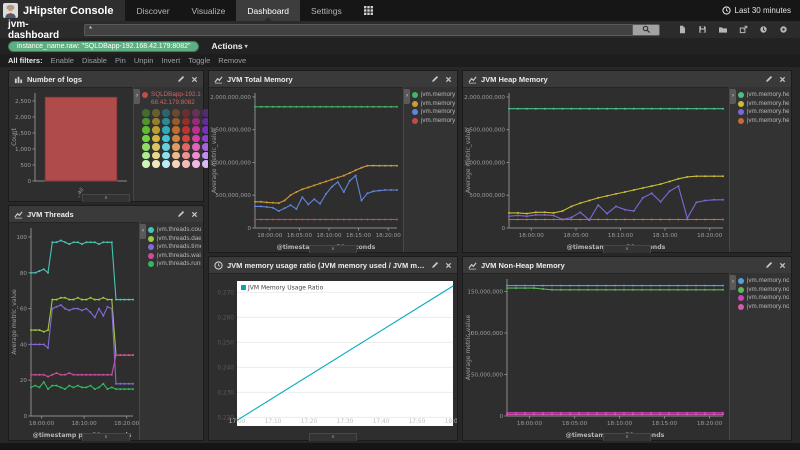 This screenshot has width=800, height=450. What do you see at coordinates (763, 121) in the screenshot?
I see `legend-item: jvm.memory.heap.init` at bounding box center [763, 121].